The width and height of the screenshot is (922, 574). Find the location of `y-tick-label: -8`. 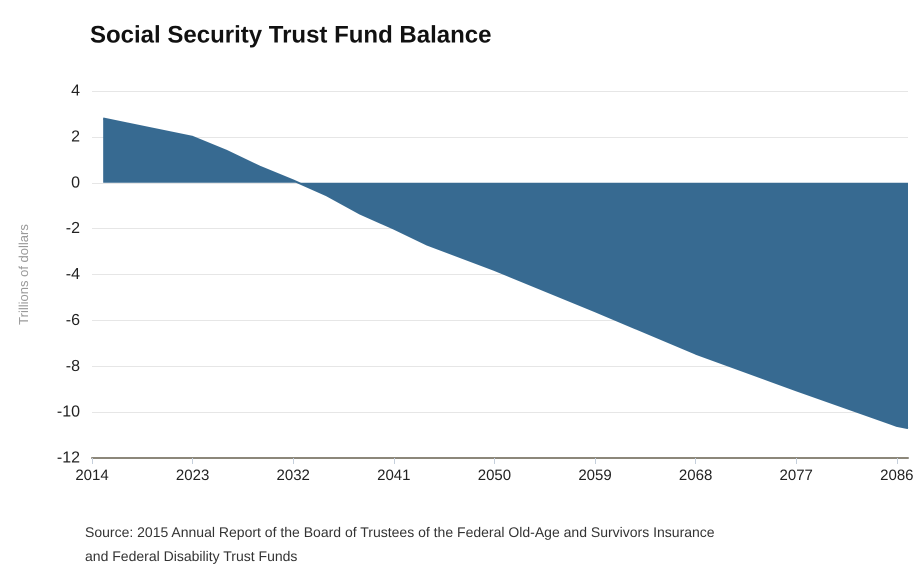

y-tick-label: -8 is located at coordinates (73, 366).